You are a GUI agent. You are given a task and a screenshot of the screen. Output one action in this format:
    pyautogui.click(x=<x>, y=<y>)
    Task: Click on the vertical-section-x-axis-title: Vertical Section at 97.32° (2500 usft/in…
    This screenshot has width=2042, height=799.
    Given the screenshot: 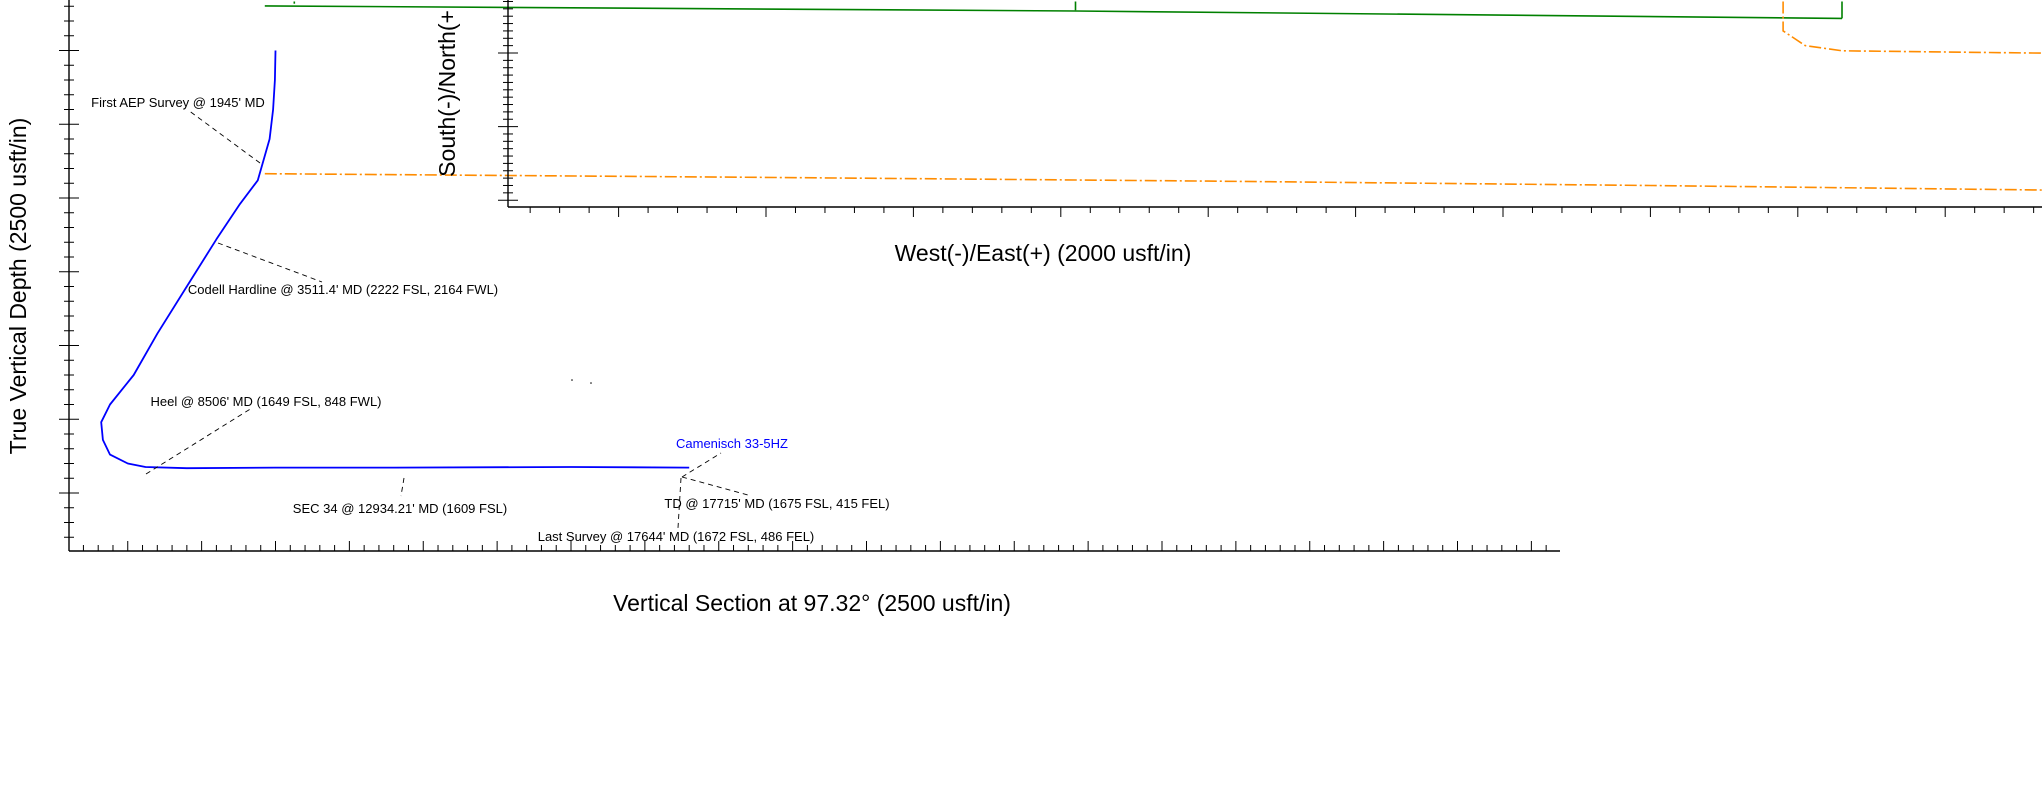 What is the action you would take?
    pyautogui.click(x=812, y=603)
    